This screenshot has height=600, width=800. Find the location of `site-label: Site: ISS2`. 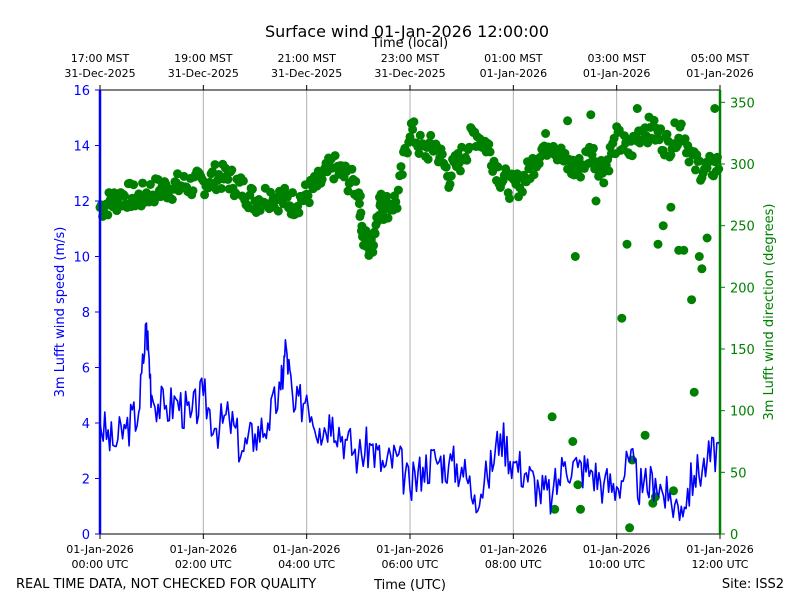

site-label: Site: ISS2 is located at coordinates (753, 584).